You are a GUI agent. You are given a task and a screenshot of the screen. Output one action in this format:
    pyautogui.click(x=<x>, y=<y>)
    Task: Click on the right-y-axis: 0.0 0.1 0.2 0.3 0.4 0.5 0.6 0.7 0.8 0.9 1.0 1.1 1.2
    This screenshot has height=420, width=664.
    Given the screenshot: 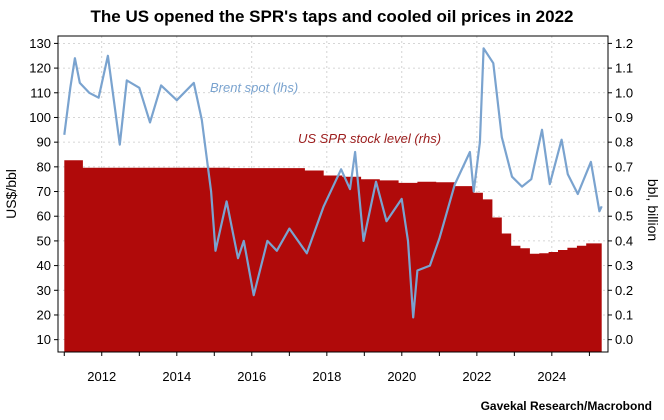 What is the action you would take?
    pyautogui.click(x=620, y=191)
    